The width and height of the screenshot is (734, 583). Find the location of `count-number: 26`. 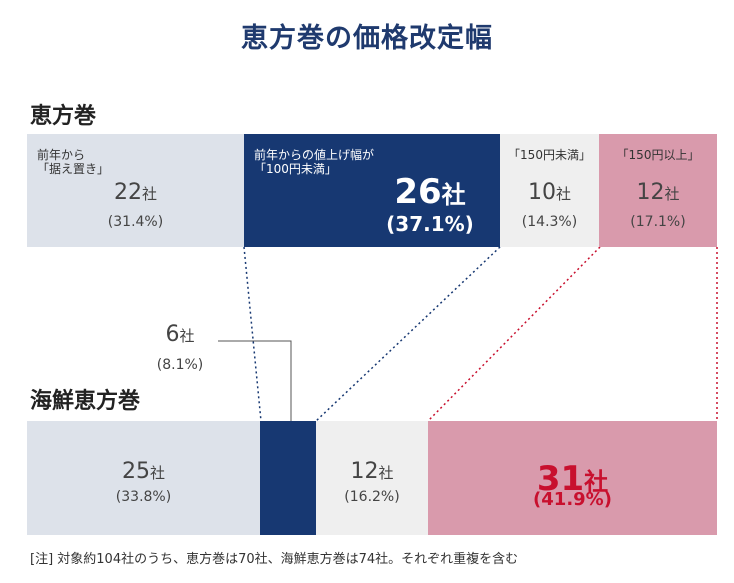

count-number: 26 is located at coordinates (418, 192).